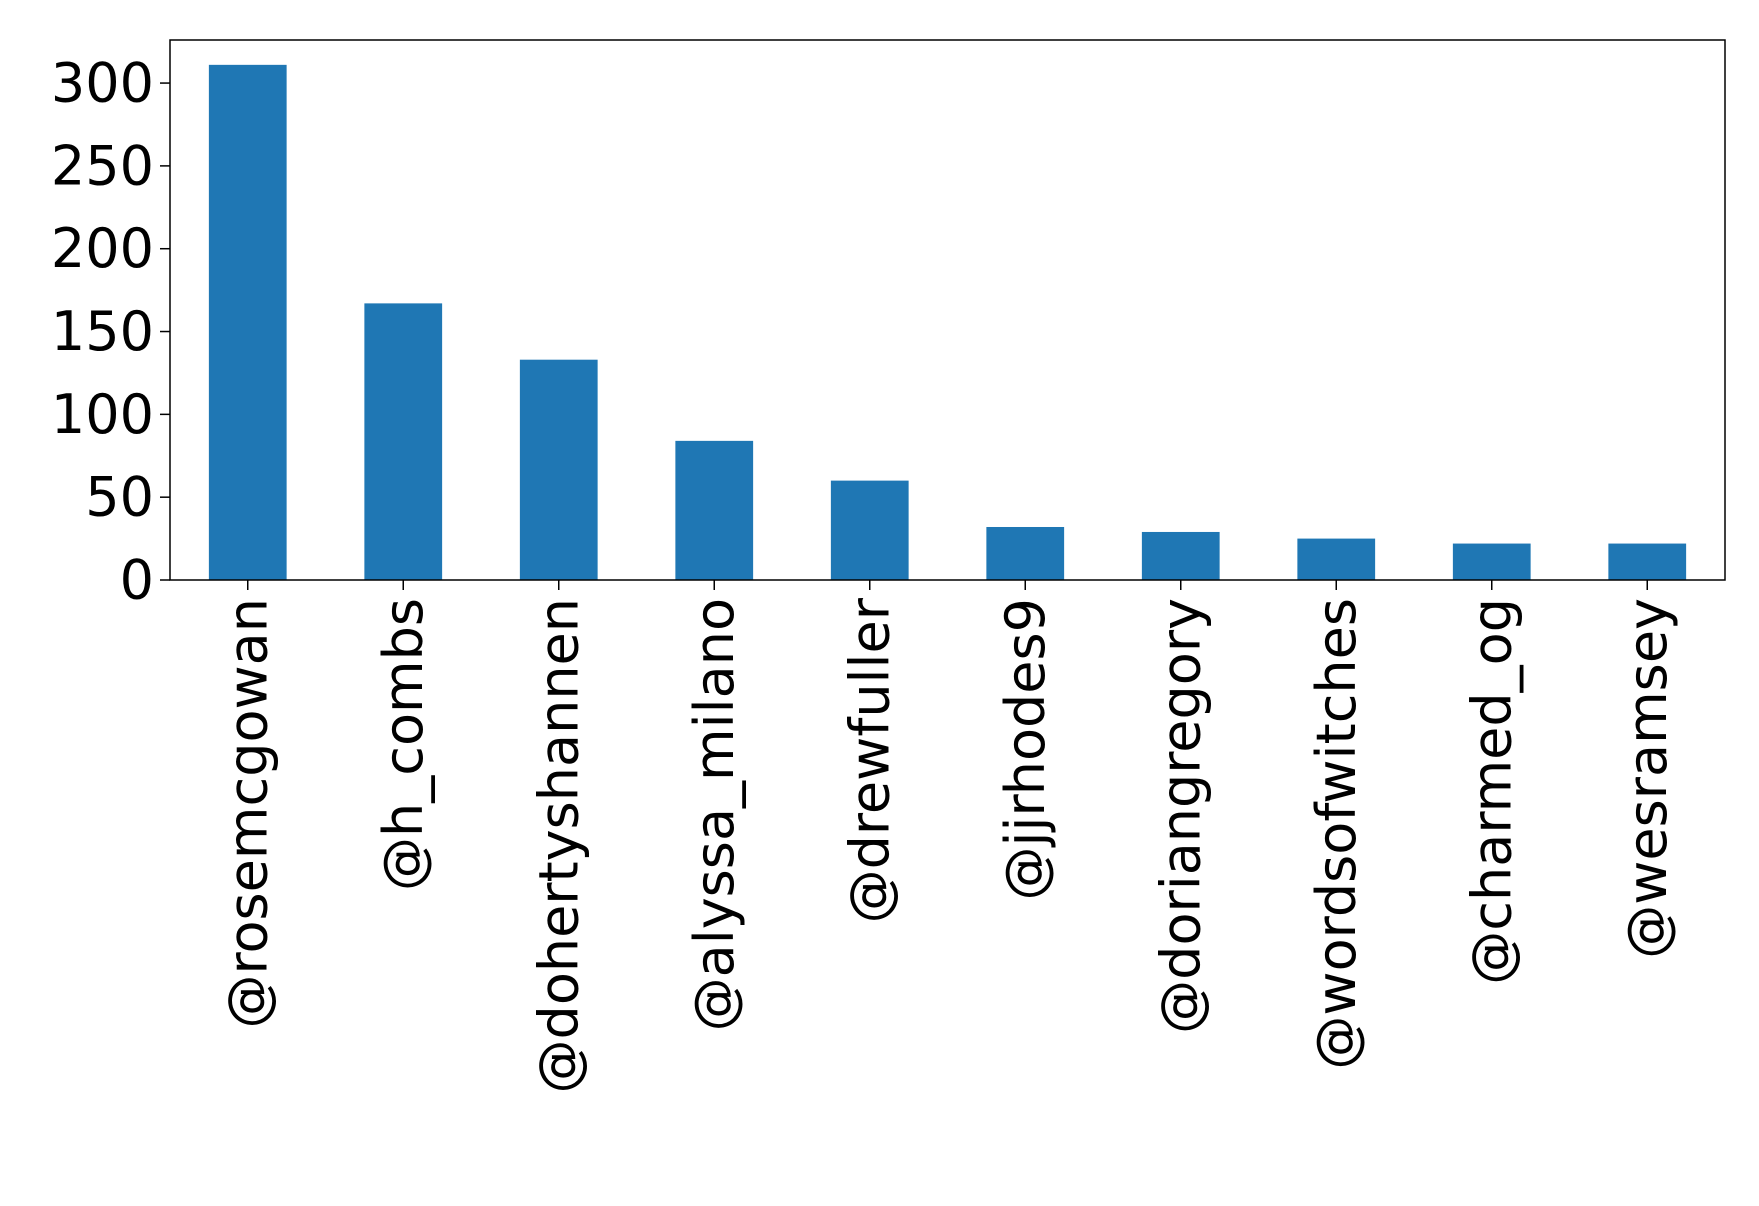 The image size is (1759, 1206). What do you see at coordinates (869, 530) in the screenshot?
I see `bar-drewfuller` at bounding box center [869, 530].